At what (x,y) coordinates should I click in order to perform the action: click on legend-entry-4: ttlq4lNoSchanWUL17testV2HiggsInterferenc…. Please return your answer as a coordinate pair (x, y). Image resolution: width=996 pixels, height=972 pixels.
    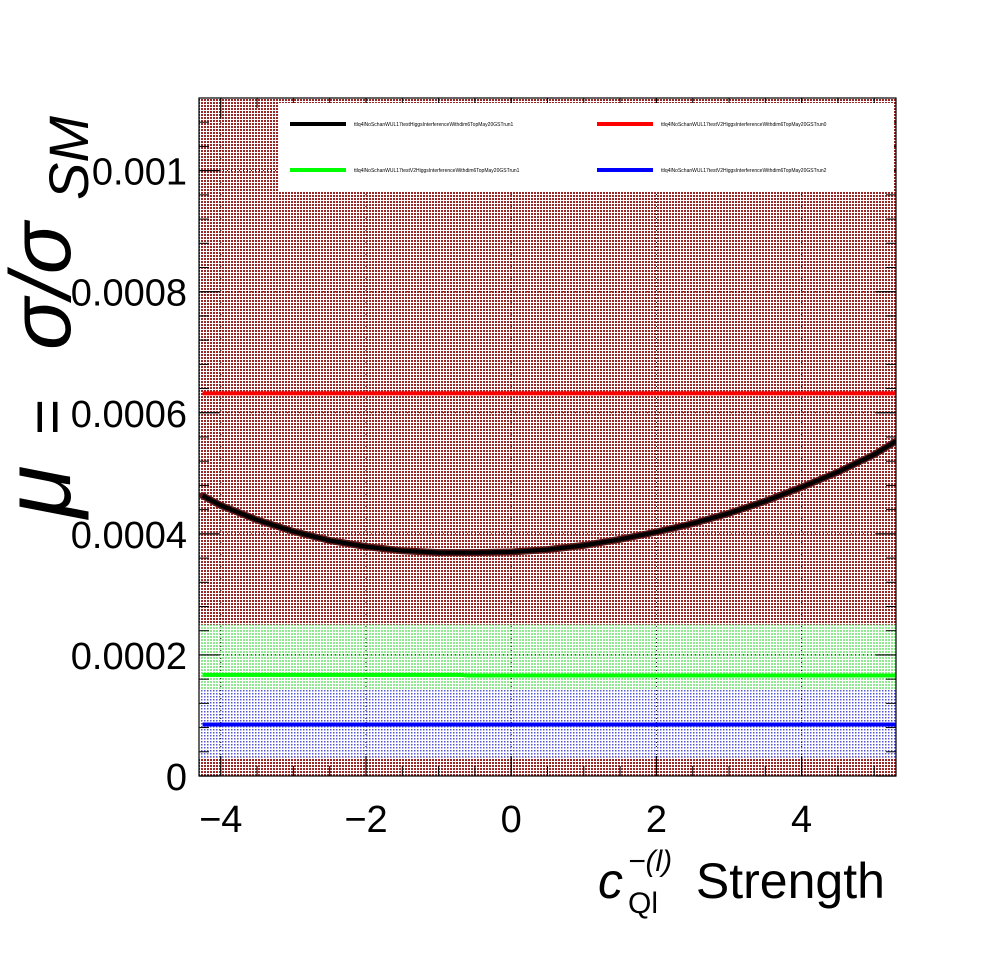
    Looking at the image, I should click on (712, 171).